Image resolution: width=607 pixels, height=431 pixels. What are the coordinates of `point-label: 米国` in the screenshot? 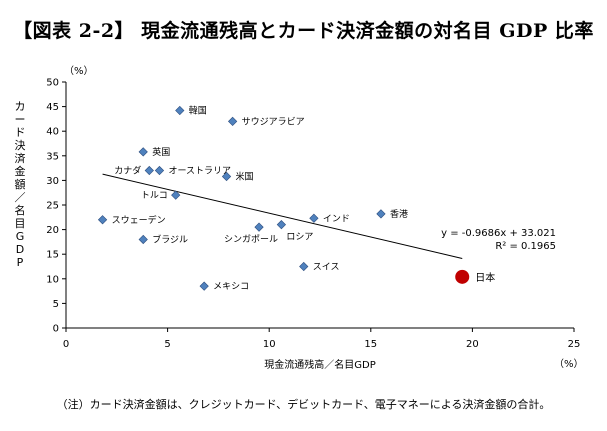 It's located at (245, 176).